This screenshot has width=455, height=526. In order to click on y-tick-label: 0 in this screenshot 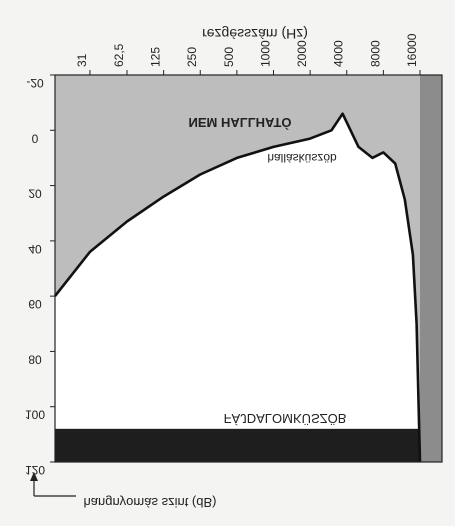, I will do `click(35, 138)`.